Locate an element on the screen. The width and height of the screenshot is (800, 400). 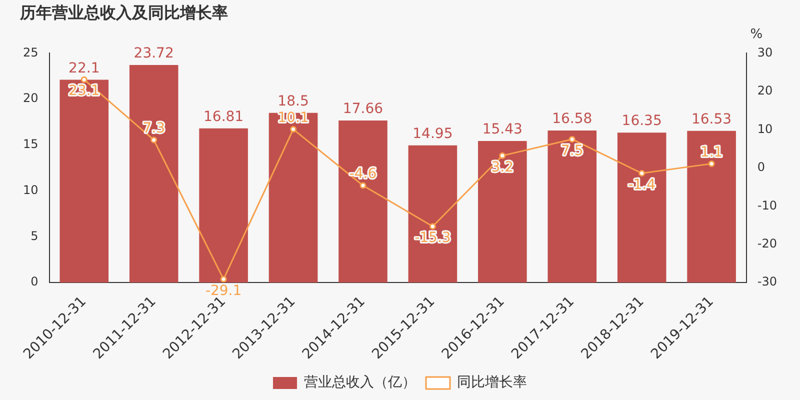
y2-tick-label: -20 is located at coordinates (767, 243).